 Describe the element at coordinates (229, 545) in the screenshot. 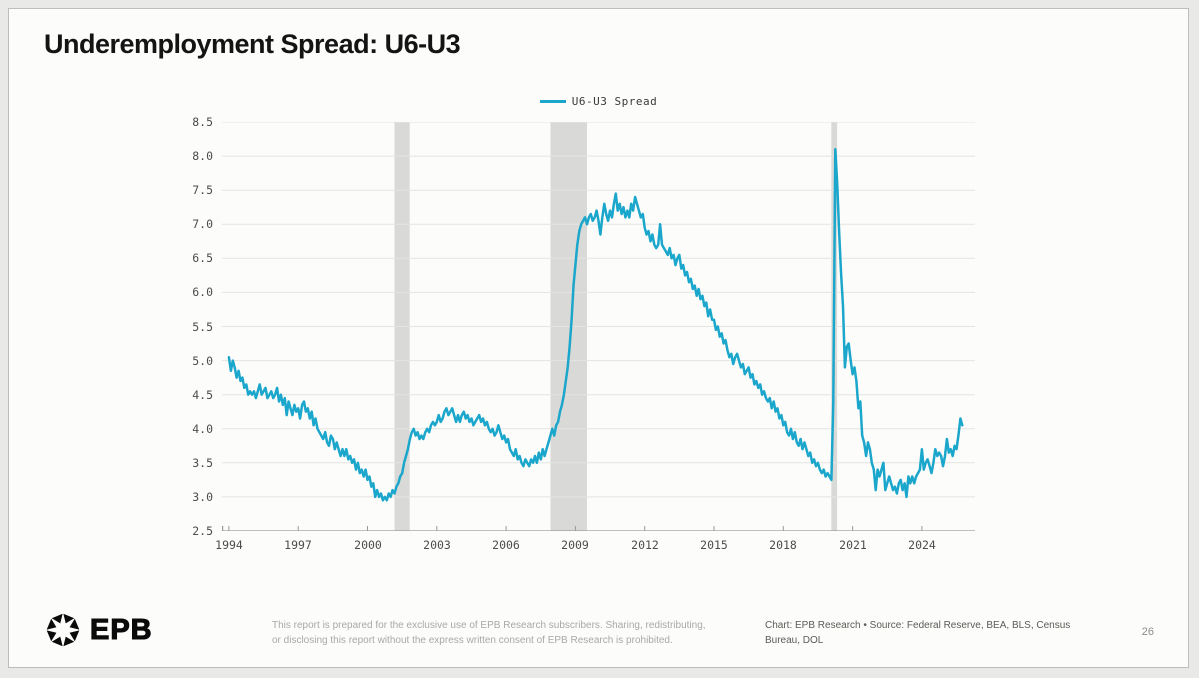

I see `x-tick-label: 1994` at that location.